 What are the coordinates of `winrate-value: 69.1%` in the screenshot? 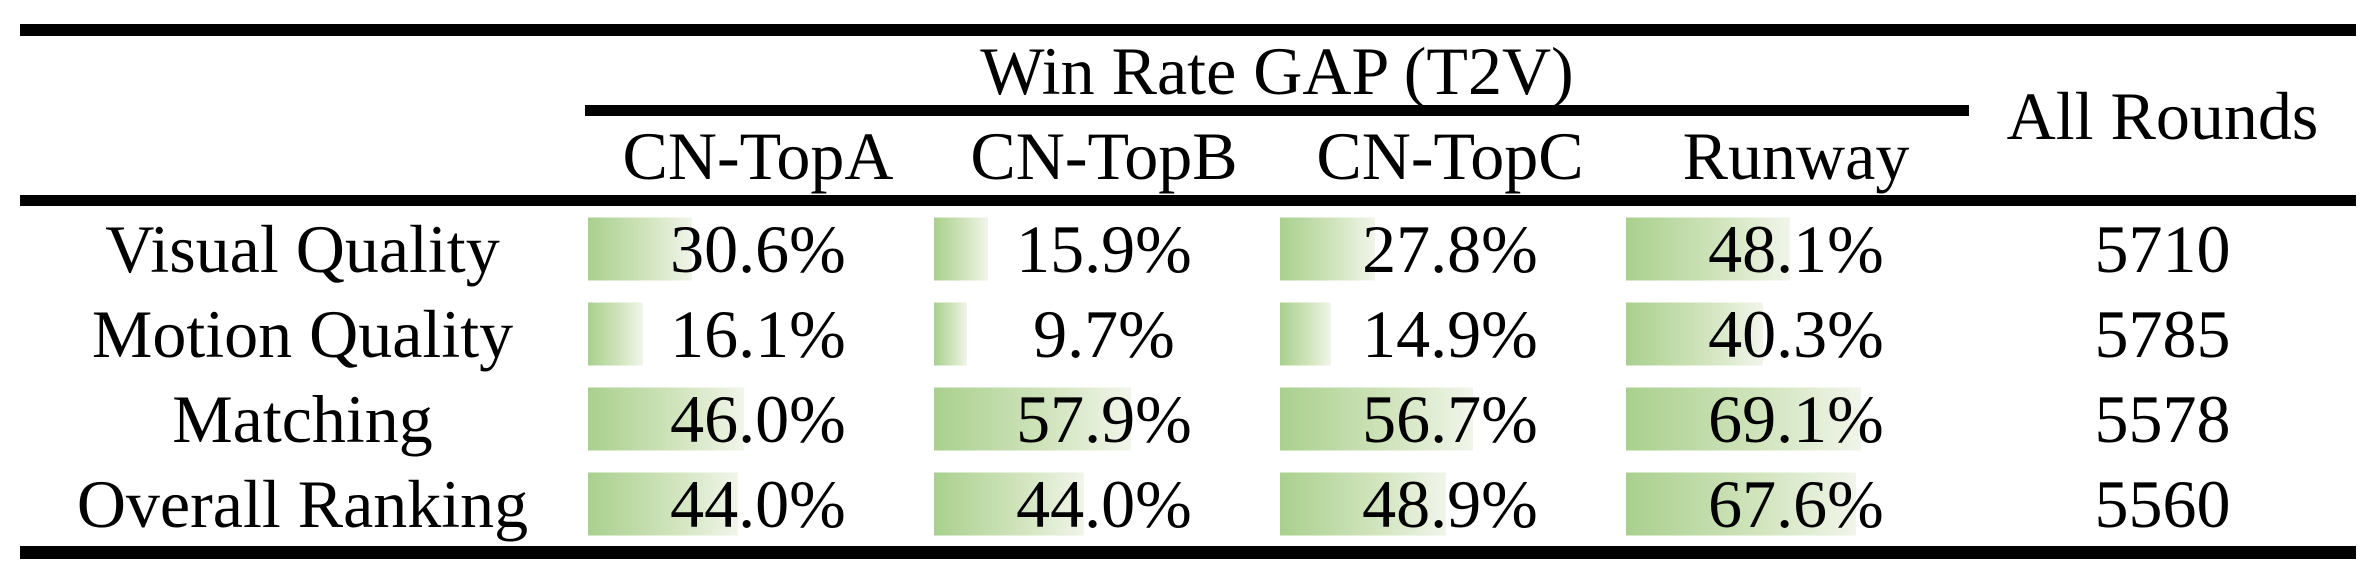 It's located at (1796, 418).